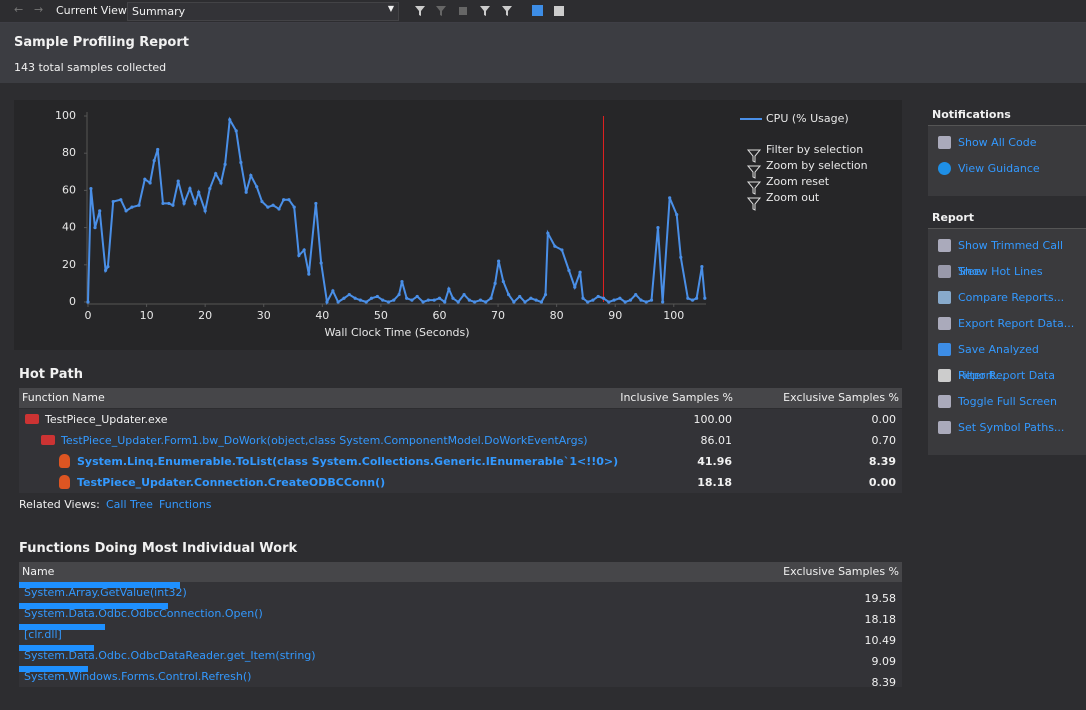 The width and height of the screenshot is (1086, 710). I want to click on back-button: ←, so click(19, 9).